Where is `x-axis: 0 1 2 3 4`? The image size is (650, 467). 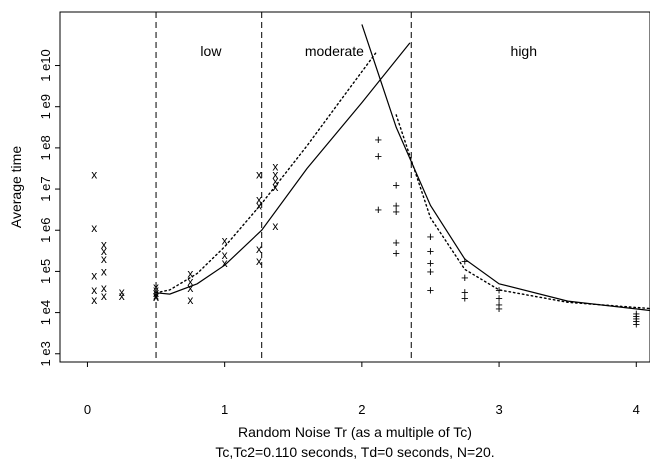
x-axis: 0 1 2 3 4 is located at coordinates (362, 389).